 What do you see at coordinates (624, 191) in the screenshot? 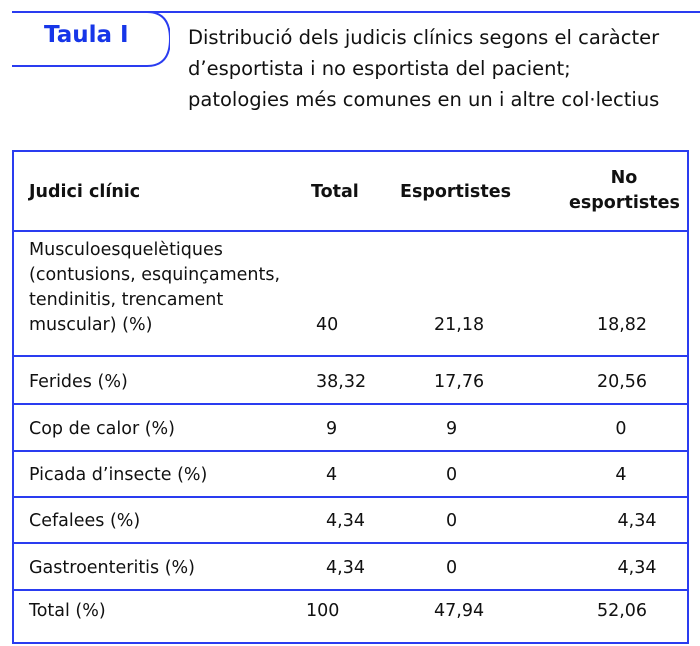
I see `header-no-esportistes: No esportistes` at bounding box center [624, 191].